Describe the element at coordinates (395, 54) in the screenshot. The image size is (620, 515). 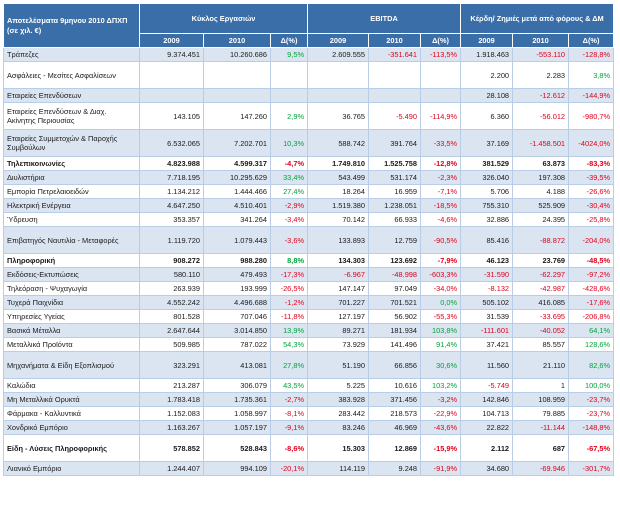
I see `value-cell: -351.641` at that location.